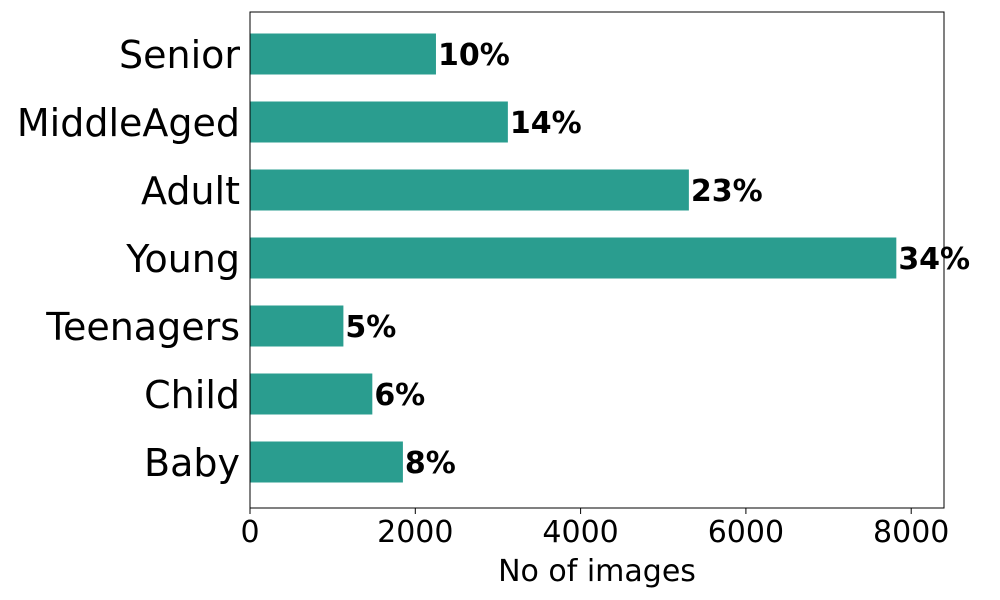  I want to click on data-label-teenagers: 5%, so click(370, 327).